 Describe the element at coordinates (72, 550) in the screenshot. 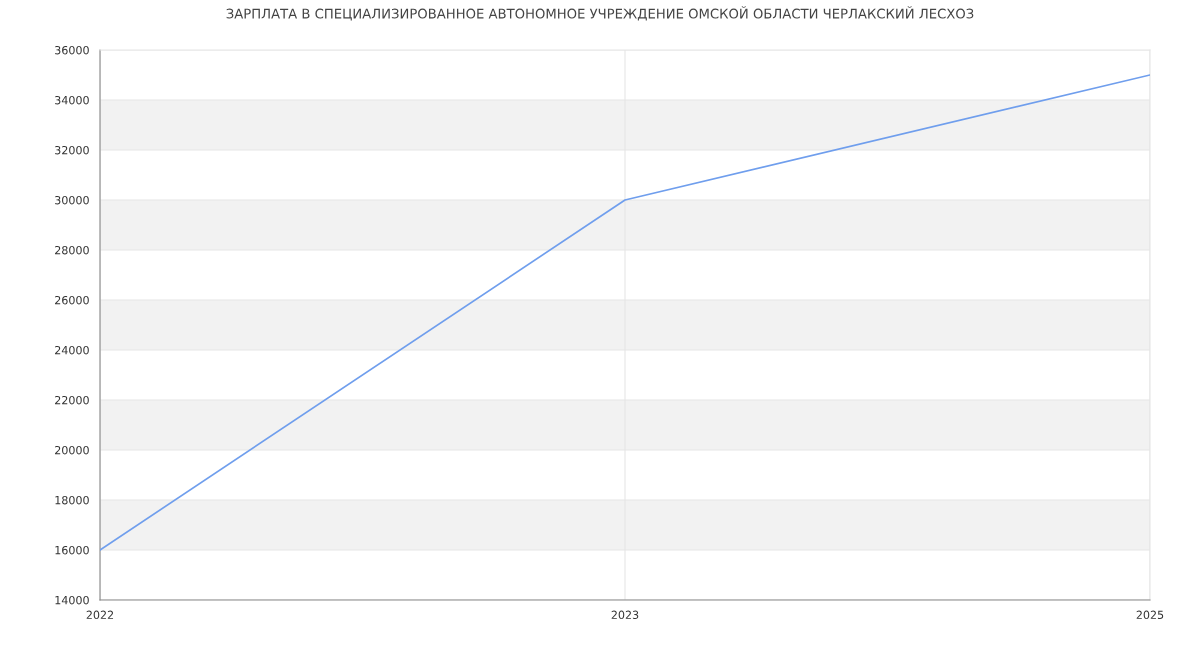

I see `y-tick-label: 16000` at that location.